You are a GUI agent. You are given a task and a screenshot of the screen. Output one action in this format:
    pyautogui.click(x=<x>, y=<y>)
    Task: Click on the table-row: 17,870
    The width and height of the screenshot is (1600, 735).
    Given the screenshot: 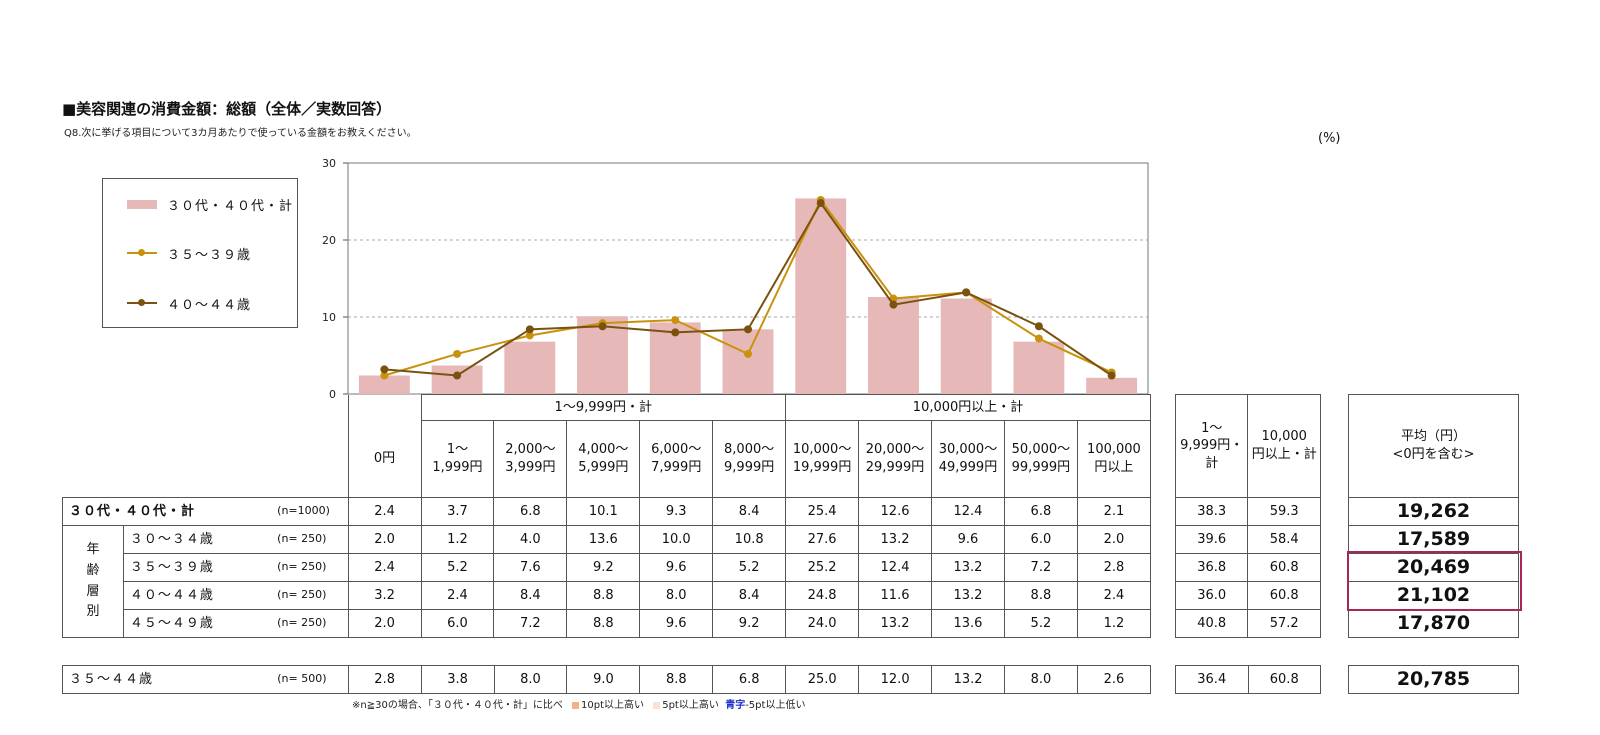 What is the action you would take?
    pyautogui.click(x=1433, y=623)
    